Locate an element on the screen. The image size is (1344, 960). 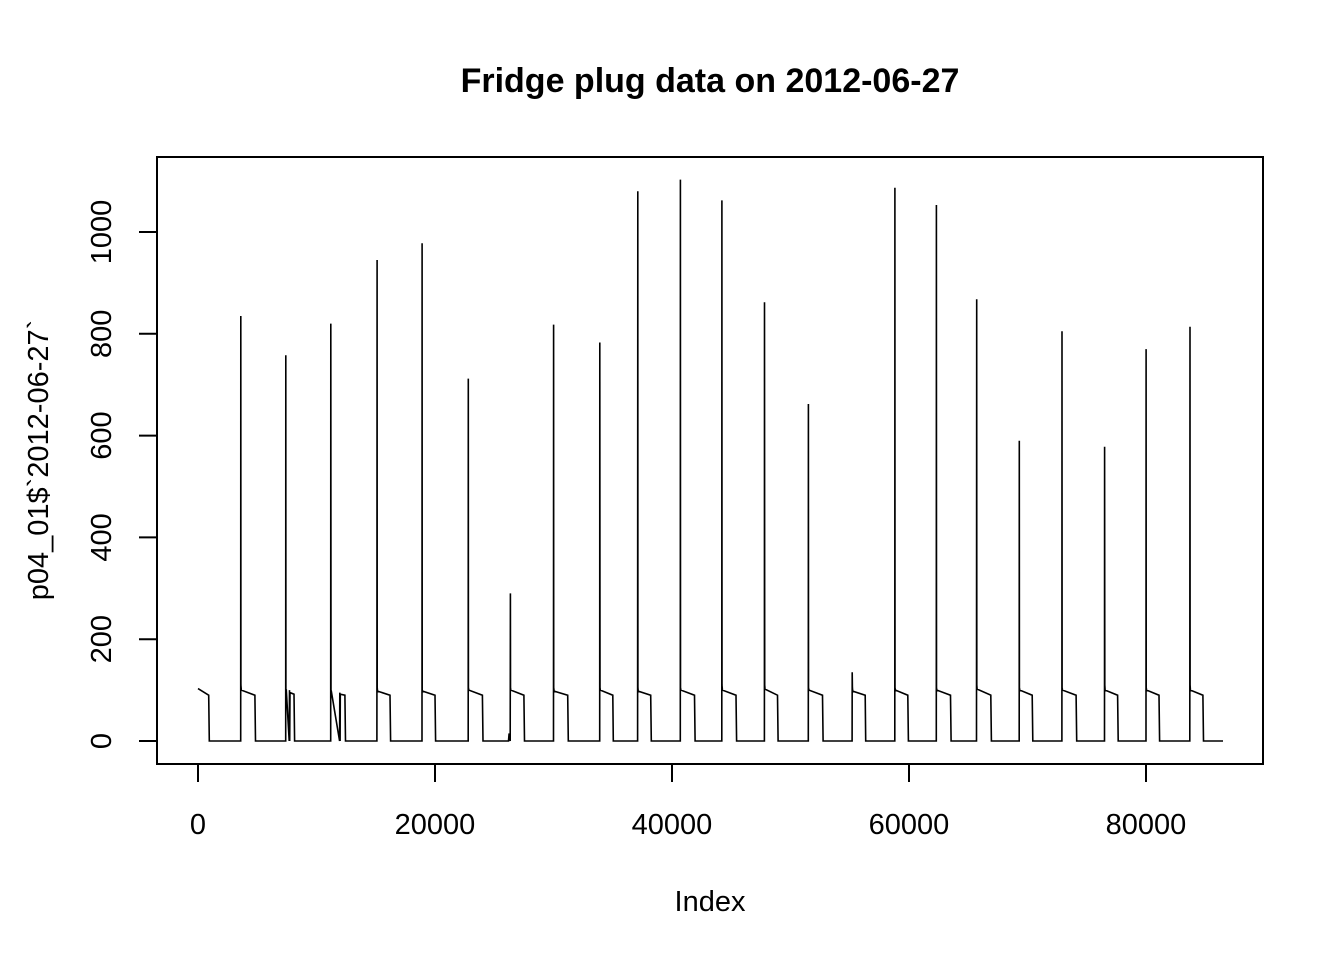
x-tick-label: 40000 is located at coordinates (672, 825).